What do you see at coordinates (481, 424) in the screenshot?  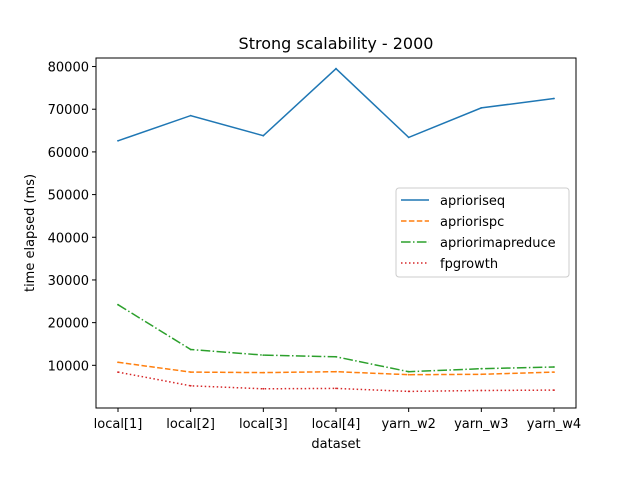 I see `x-tick-label: yarn_w3` at bounding box center [481, 424].